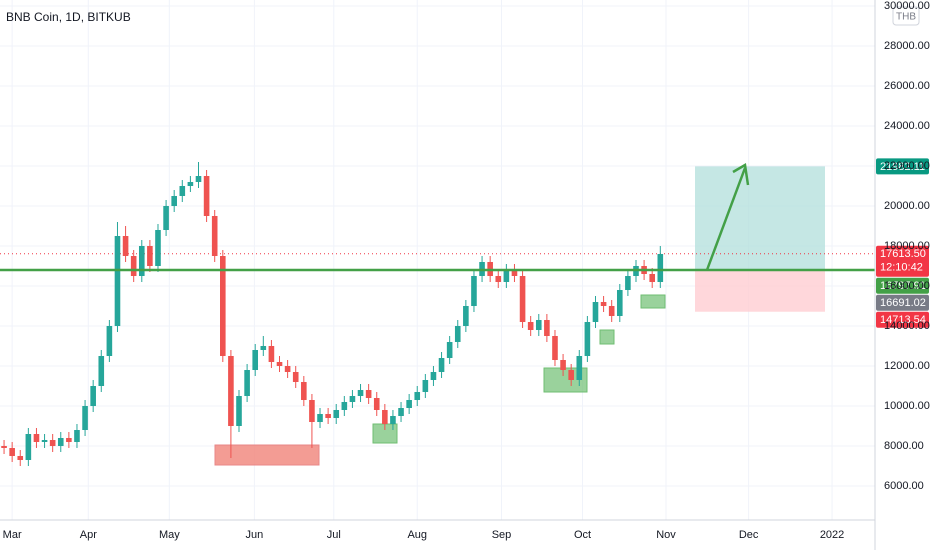 The height and width of the screenshot is (550, 932). I want to click on chart-title: BNB Coin, 1D, BITKUB, so click(68, 17).